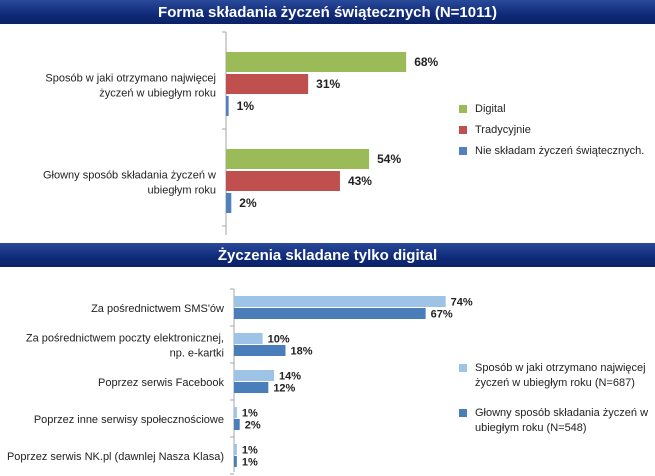 Image resolution: width=655 pixels, height=476 pixels. I want to click on chart-2-data-label: 12%, so click(284, 389).